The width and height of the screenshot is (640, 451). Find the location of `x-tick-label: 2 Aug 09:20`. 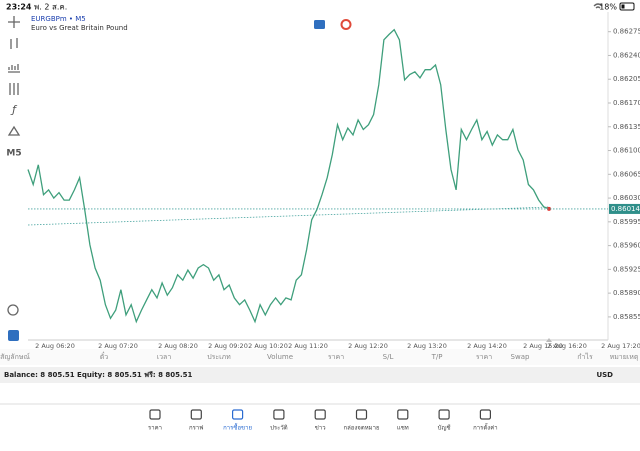

x-tick-label: 2 Aug 09:20 is located at coordinates (228, 346).